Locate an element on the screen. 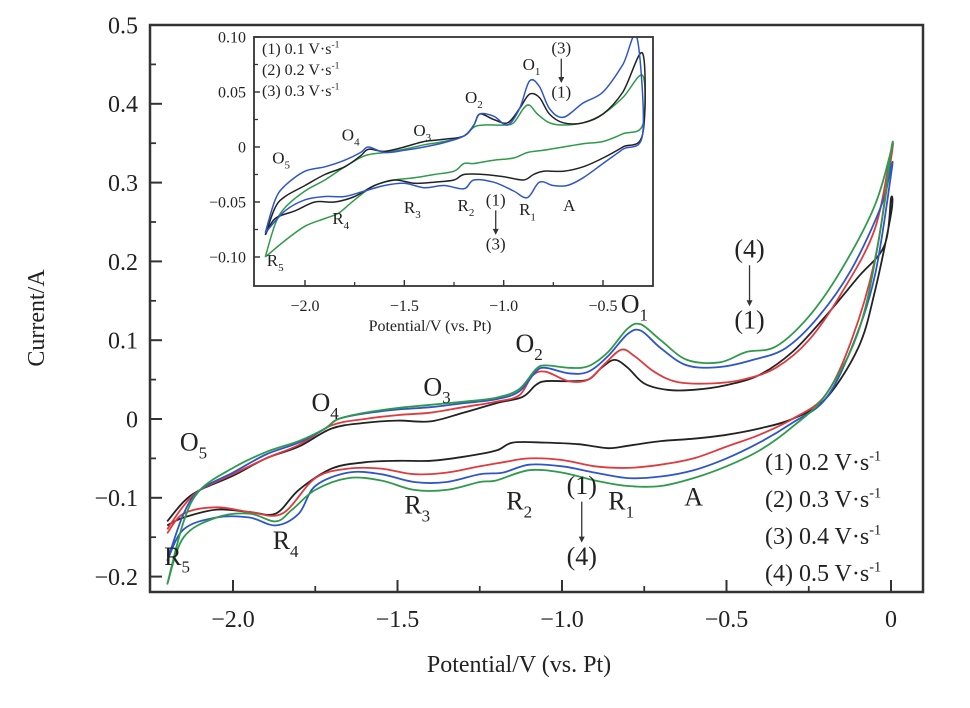 This screenshot has width=970, height=708. main-y-tick-label: 0.2 is located at coordinates (123, 263).